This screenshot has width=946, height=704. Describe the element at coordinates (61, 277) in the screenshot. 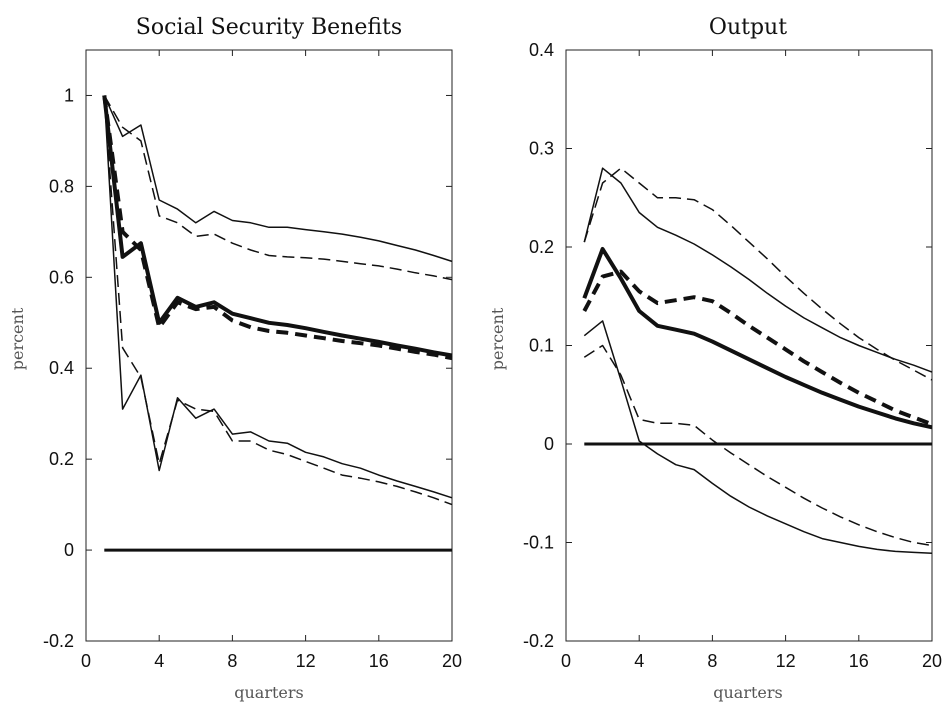

I see `y-tick-label: 0.6` at that location.